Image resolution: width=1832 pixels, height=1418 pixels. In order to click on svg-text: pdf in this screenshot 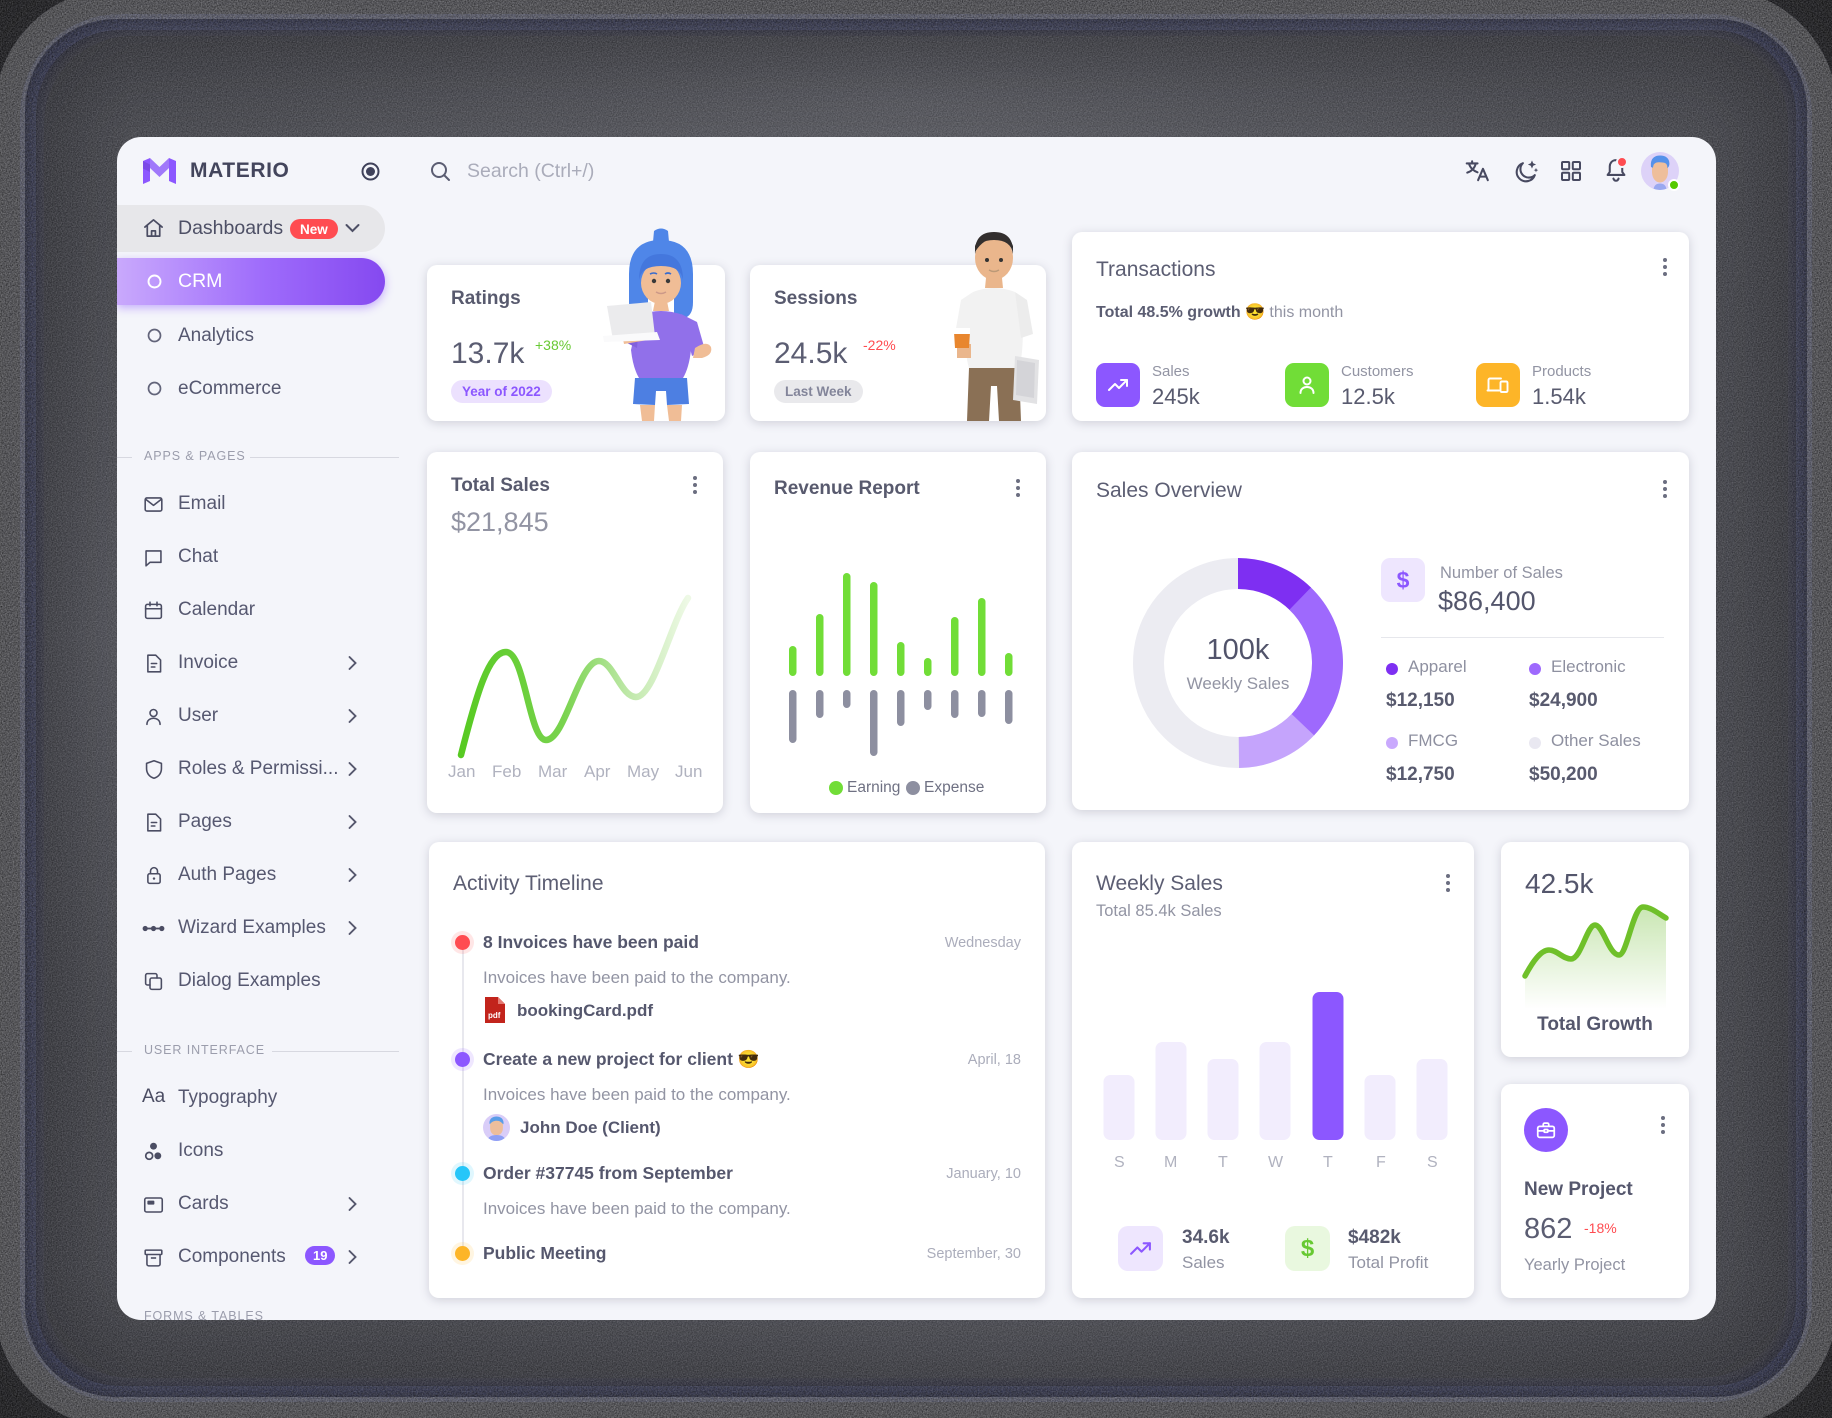, I will do `click(494, 1015)`.